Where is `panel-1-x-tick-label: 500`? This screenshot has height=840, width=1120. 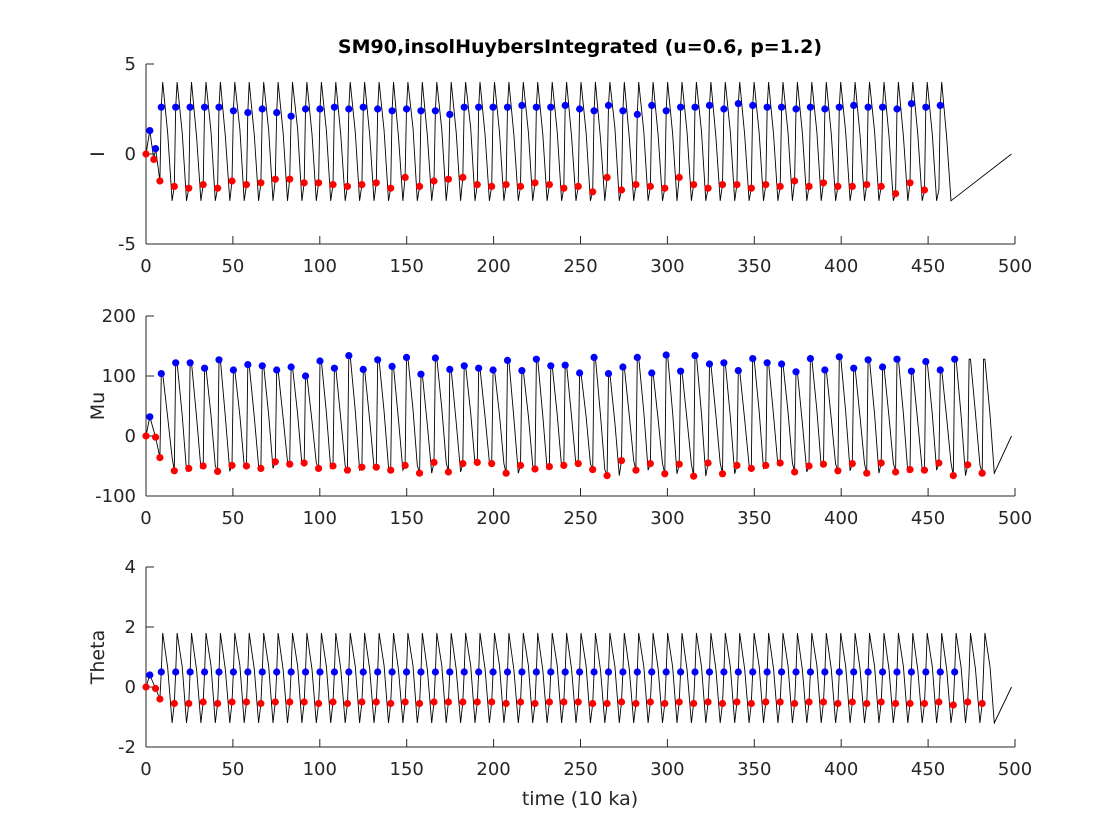 panel-1-x-tick-label: 500 is located at coordinates (1015, 266).